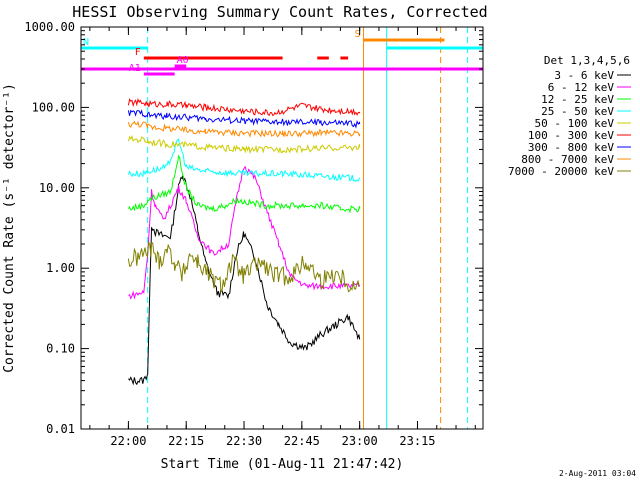 Image resolution: width=640 pixels, height=480 pixels. I want to click on x-tick-label: 22:00, so click(128, 441).